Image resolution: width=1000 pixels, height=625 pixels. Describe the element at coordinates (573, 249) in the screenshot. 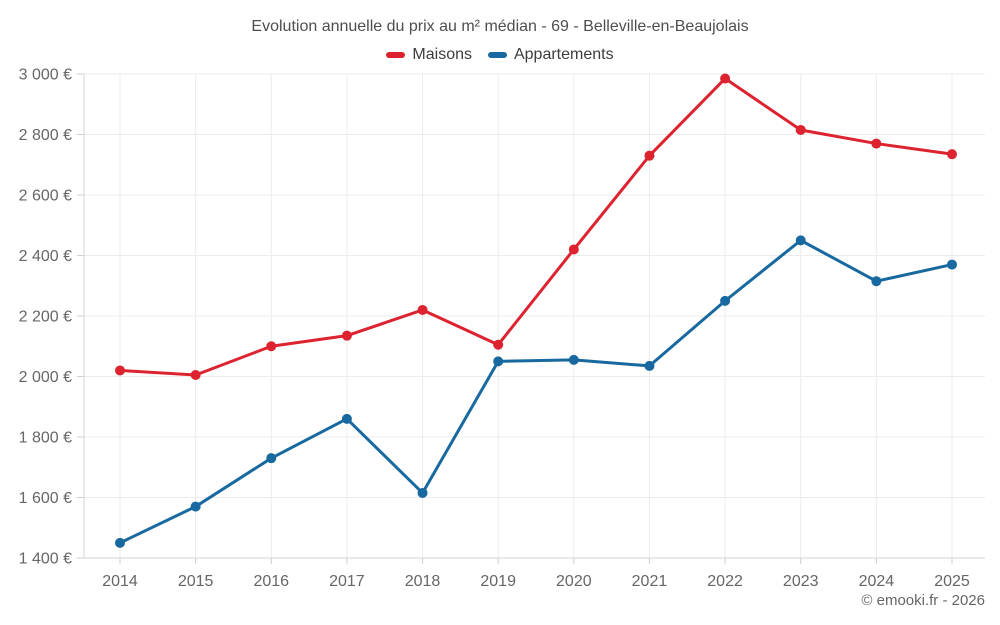

I see `data-point-maisons-2020` at that location.